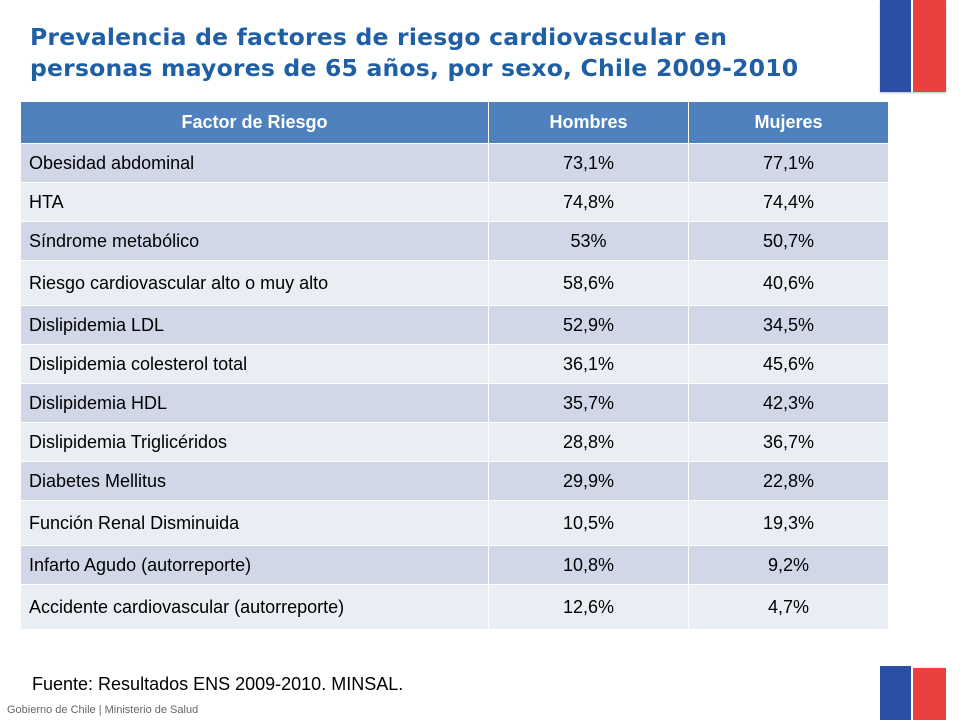 This screenshot has width=960, height=720. I want to click on table-row: Infarto Agudo (autorreporte) 10,8% 9,2%, so click(454, 565).